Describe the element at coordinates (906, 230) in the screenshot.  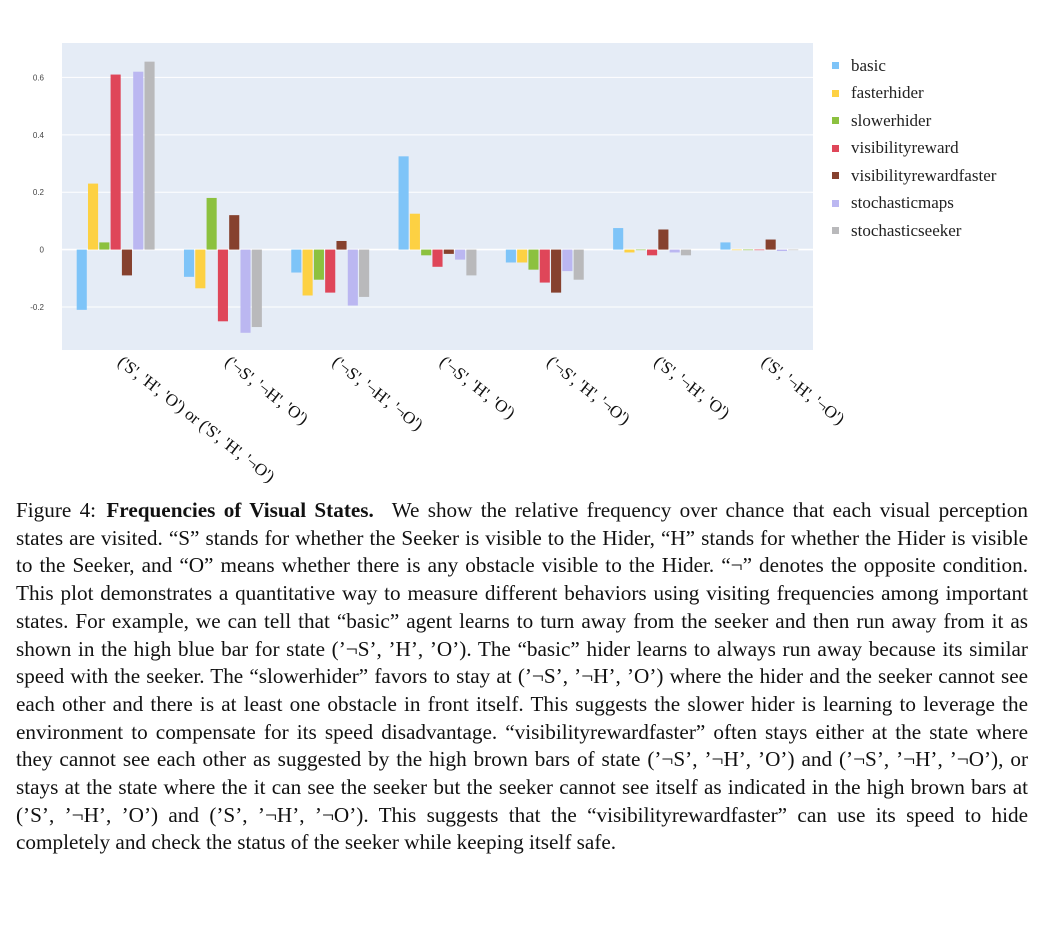
I see `legend-label: stochasticseeker` at that location.